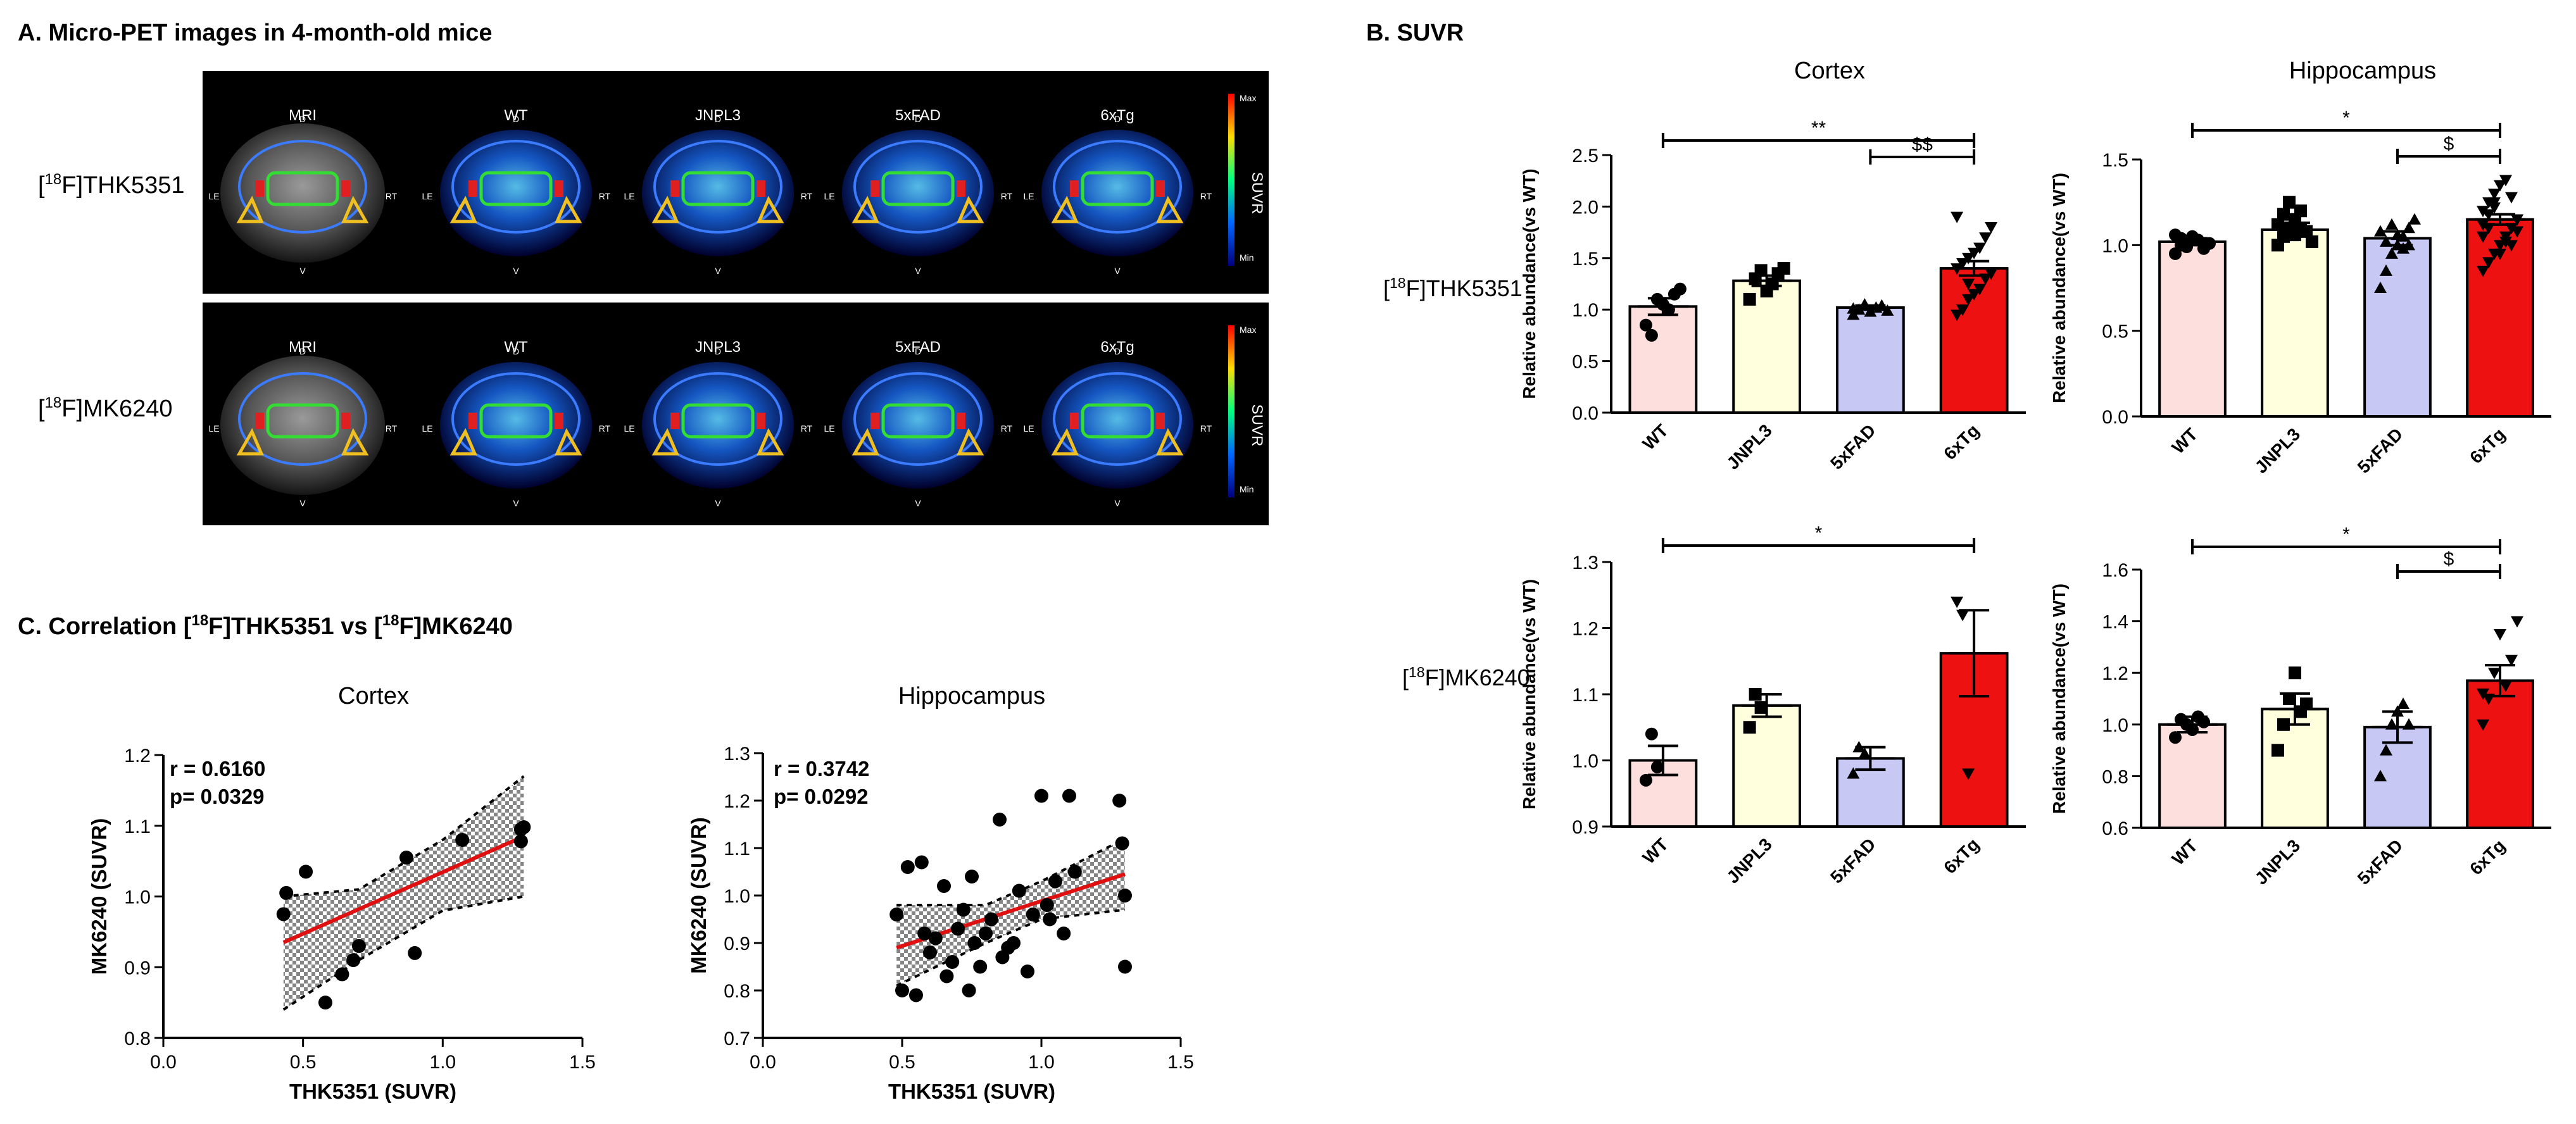  I want to click on x-tick-label: 5xFAD, so click(2380, 450).